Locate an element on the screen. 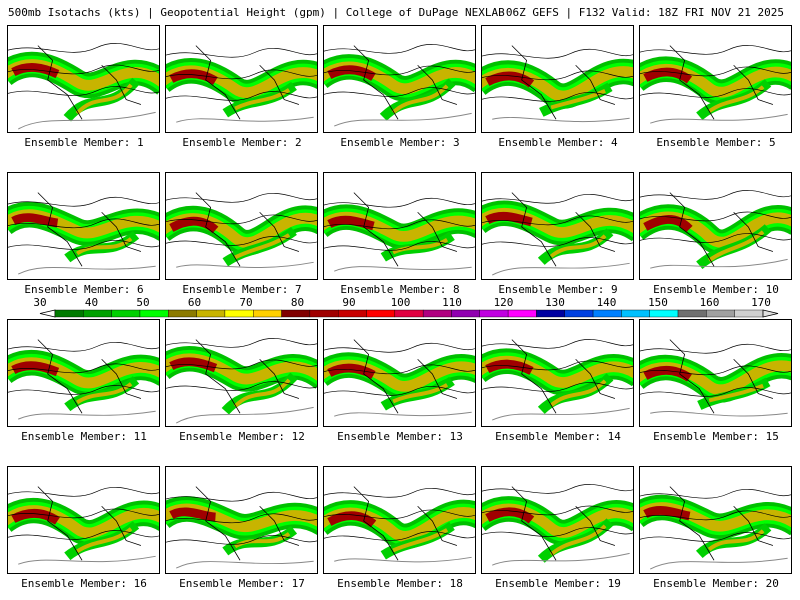  ensemble-member-label: Ensemble Member: 14 is located at coordinates (558, 436).